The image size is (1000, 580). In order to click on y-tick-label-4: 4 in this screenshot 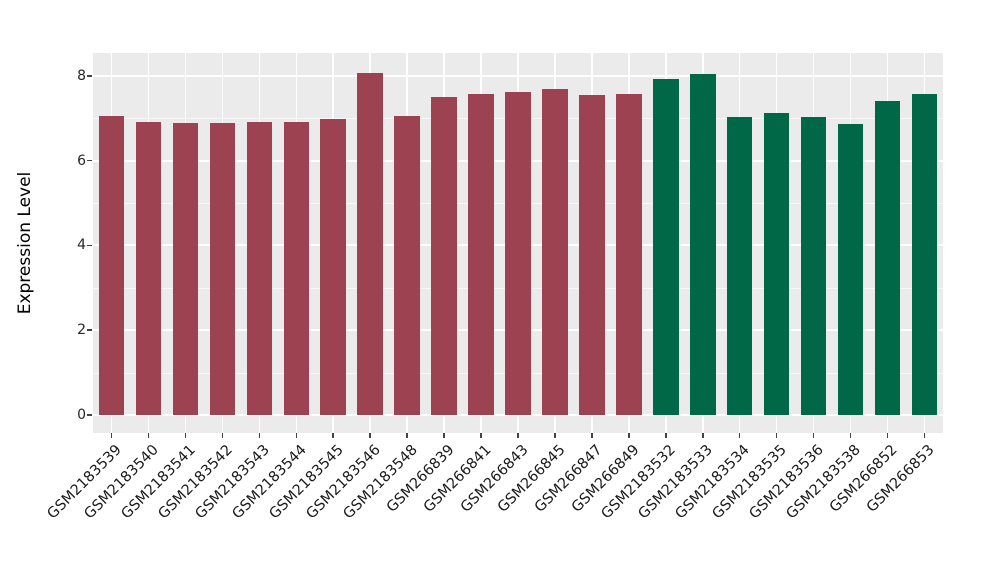, I will do `click(81, 245)`.